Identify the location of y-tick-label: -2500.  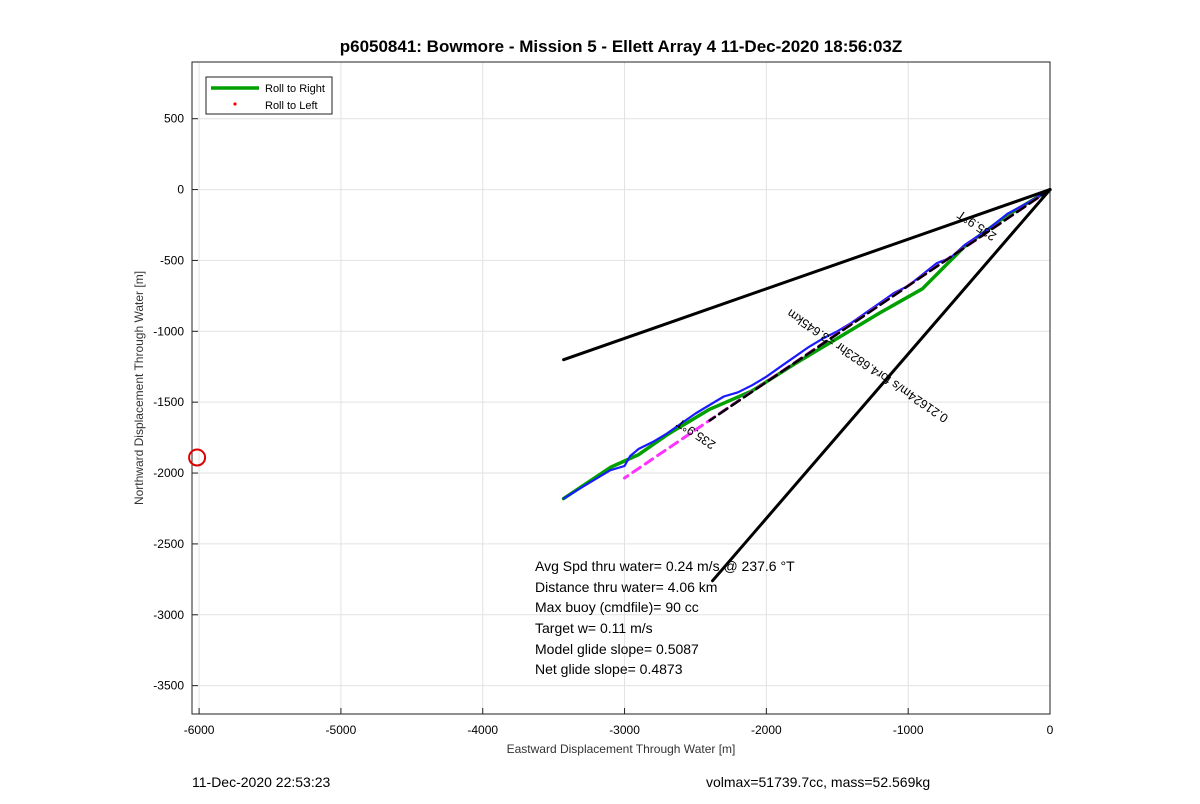
(168, 544).